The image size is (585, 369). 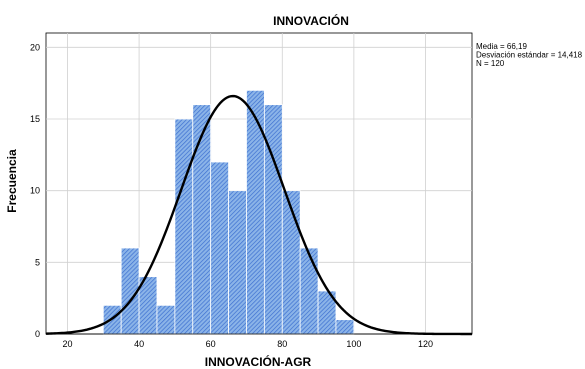 What do you see at coordinates (139, 344) in the screenshot?
I see `x-tick-label: 40` at bounding box center [139, 344].